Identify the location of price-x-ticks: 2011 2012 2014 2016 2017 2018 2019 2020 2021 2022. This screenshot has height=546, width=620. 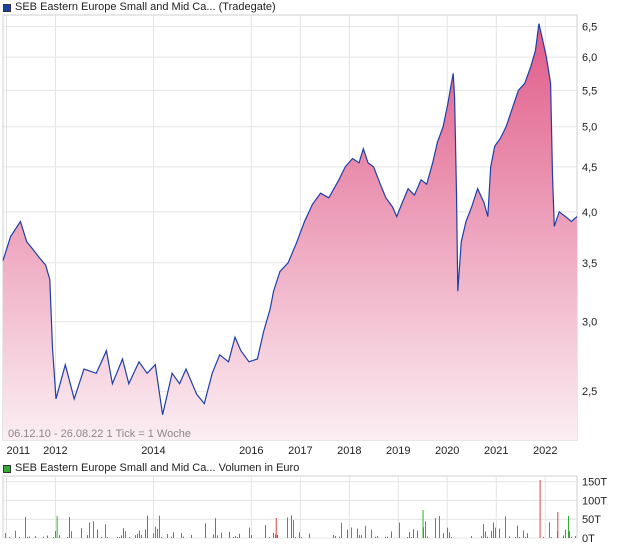
(281, 451).